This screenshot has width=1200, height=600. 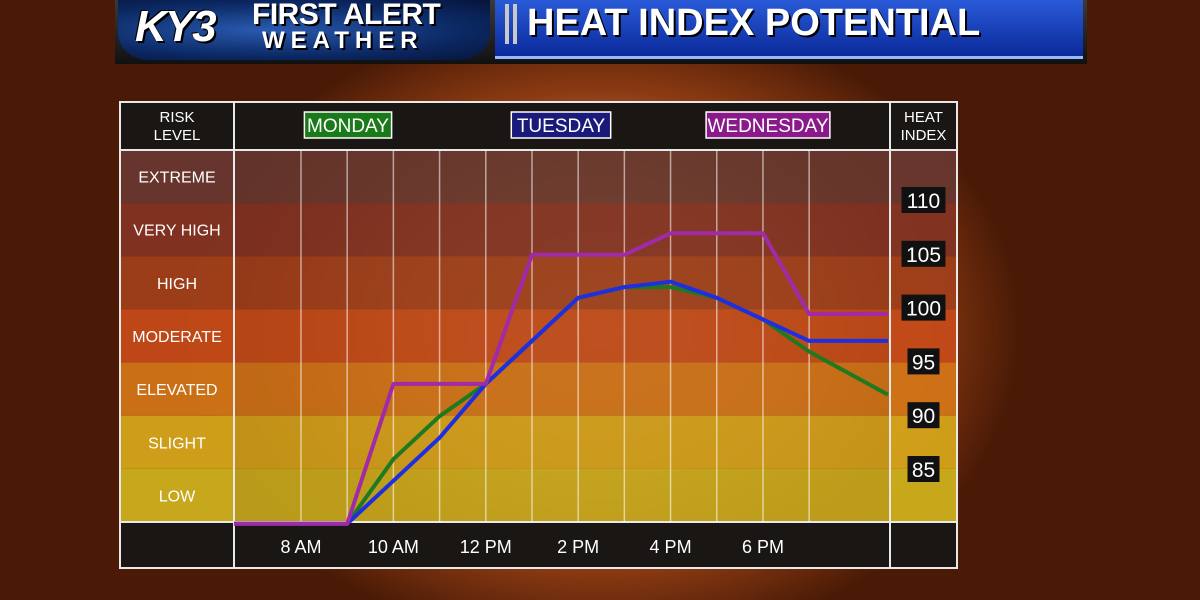 I want to click on logo-first-alert: FIRST ALERT, so click(x=346, y=15).